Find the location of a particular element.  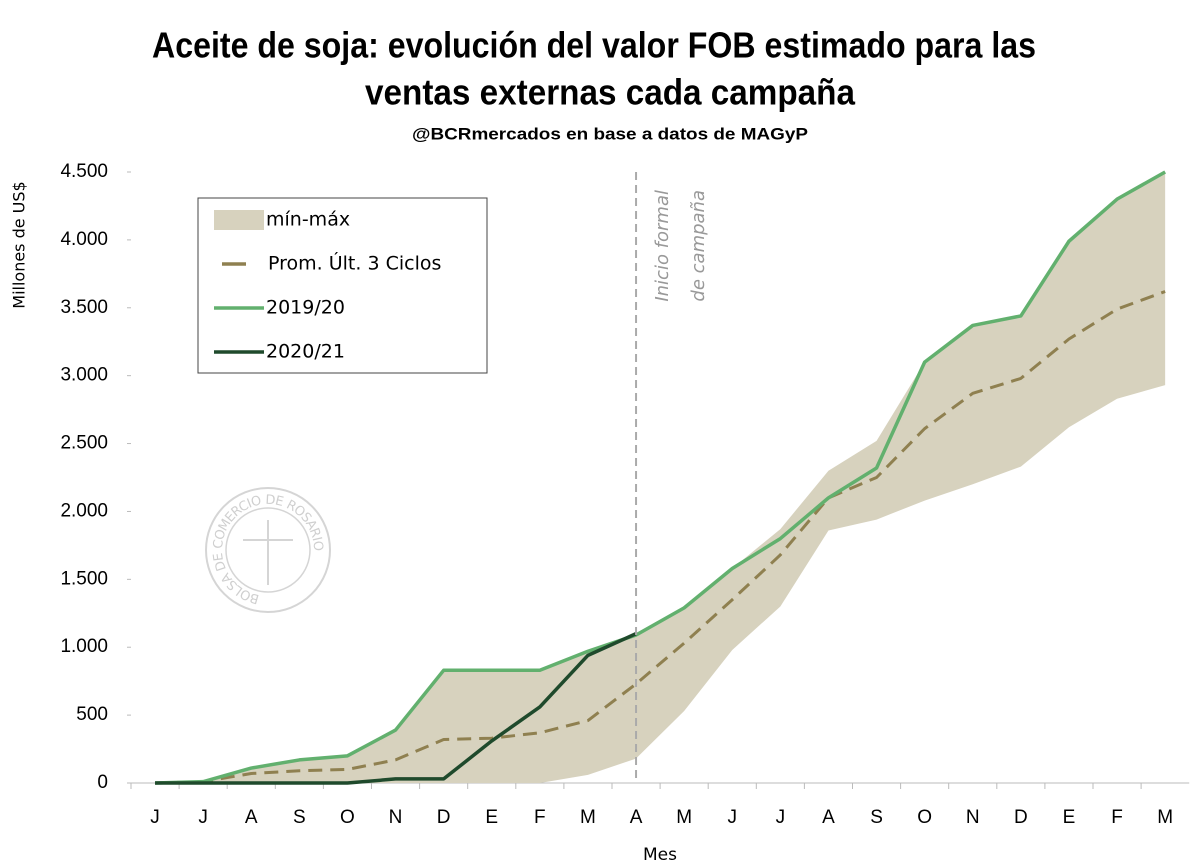

y-tick-label: 2.000 is located at coordinates (84, 510).